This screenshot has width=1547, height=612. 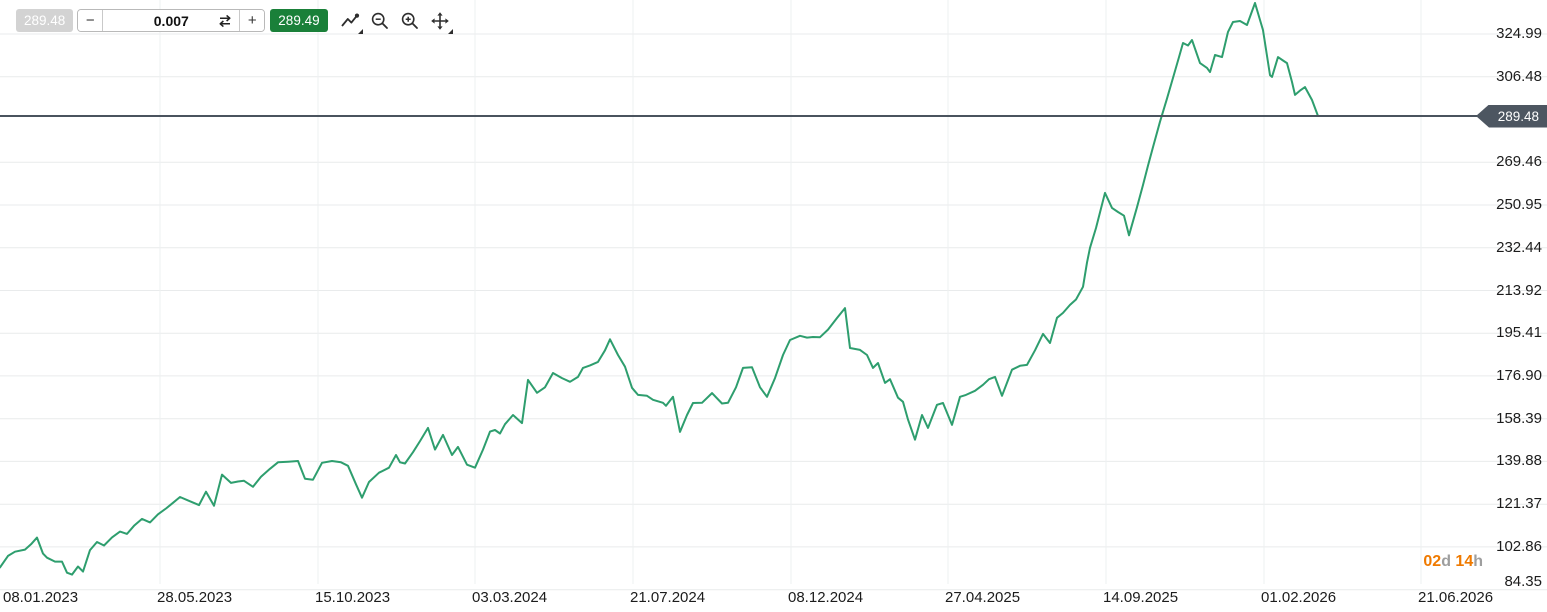 I want to click on y-axis-label: 139.88, so click(x=1519, y=461).